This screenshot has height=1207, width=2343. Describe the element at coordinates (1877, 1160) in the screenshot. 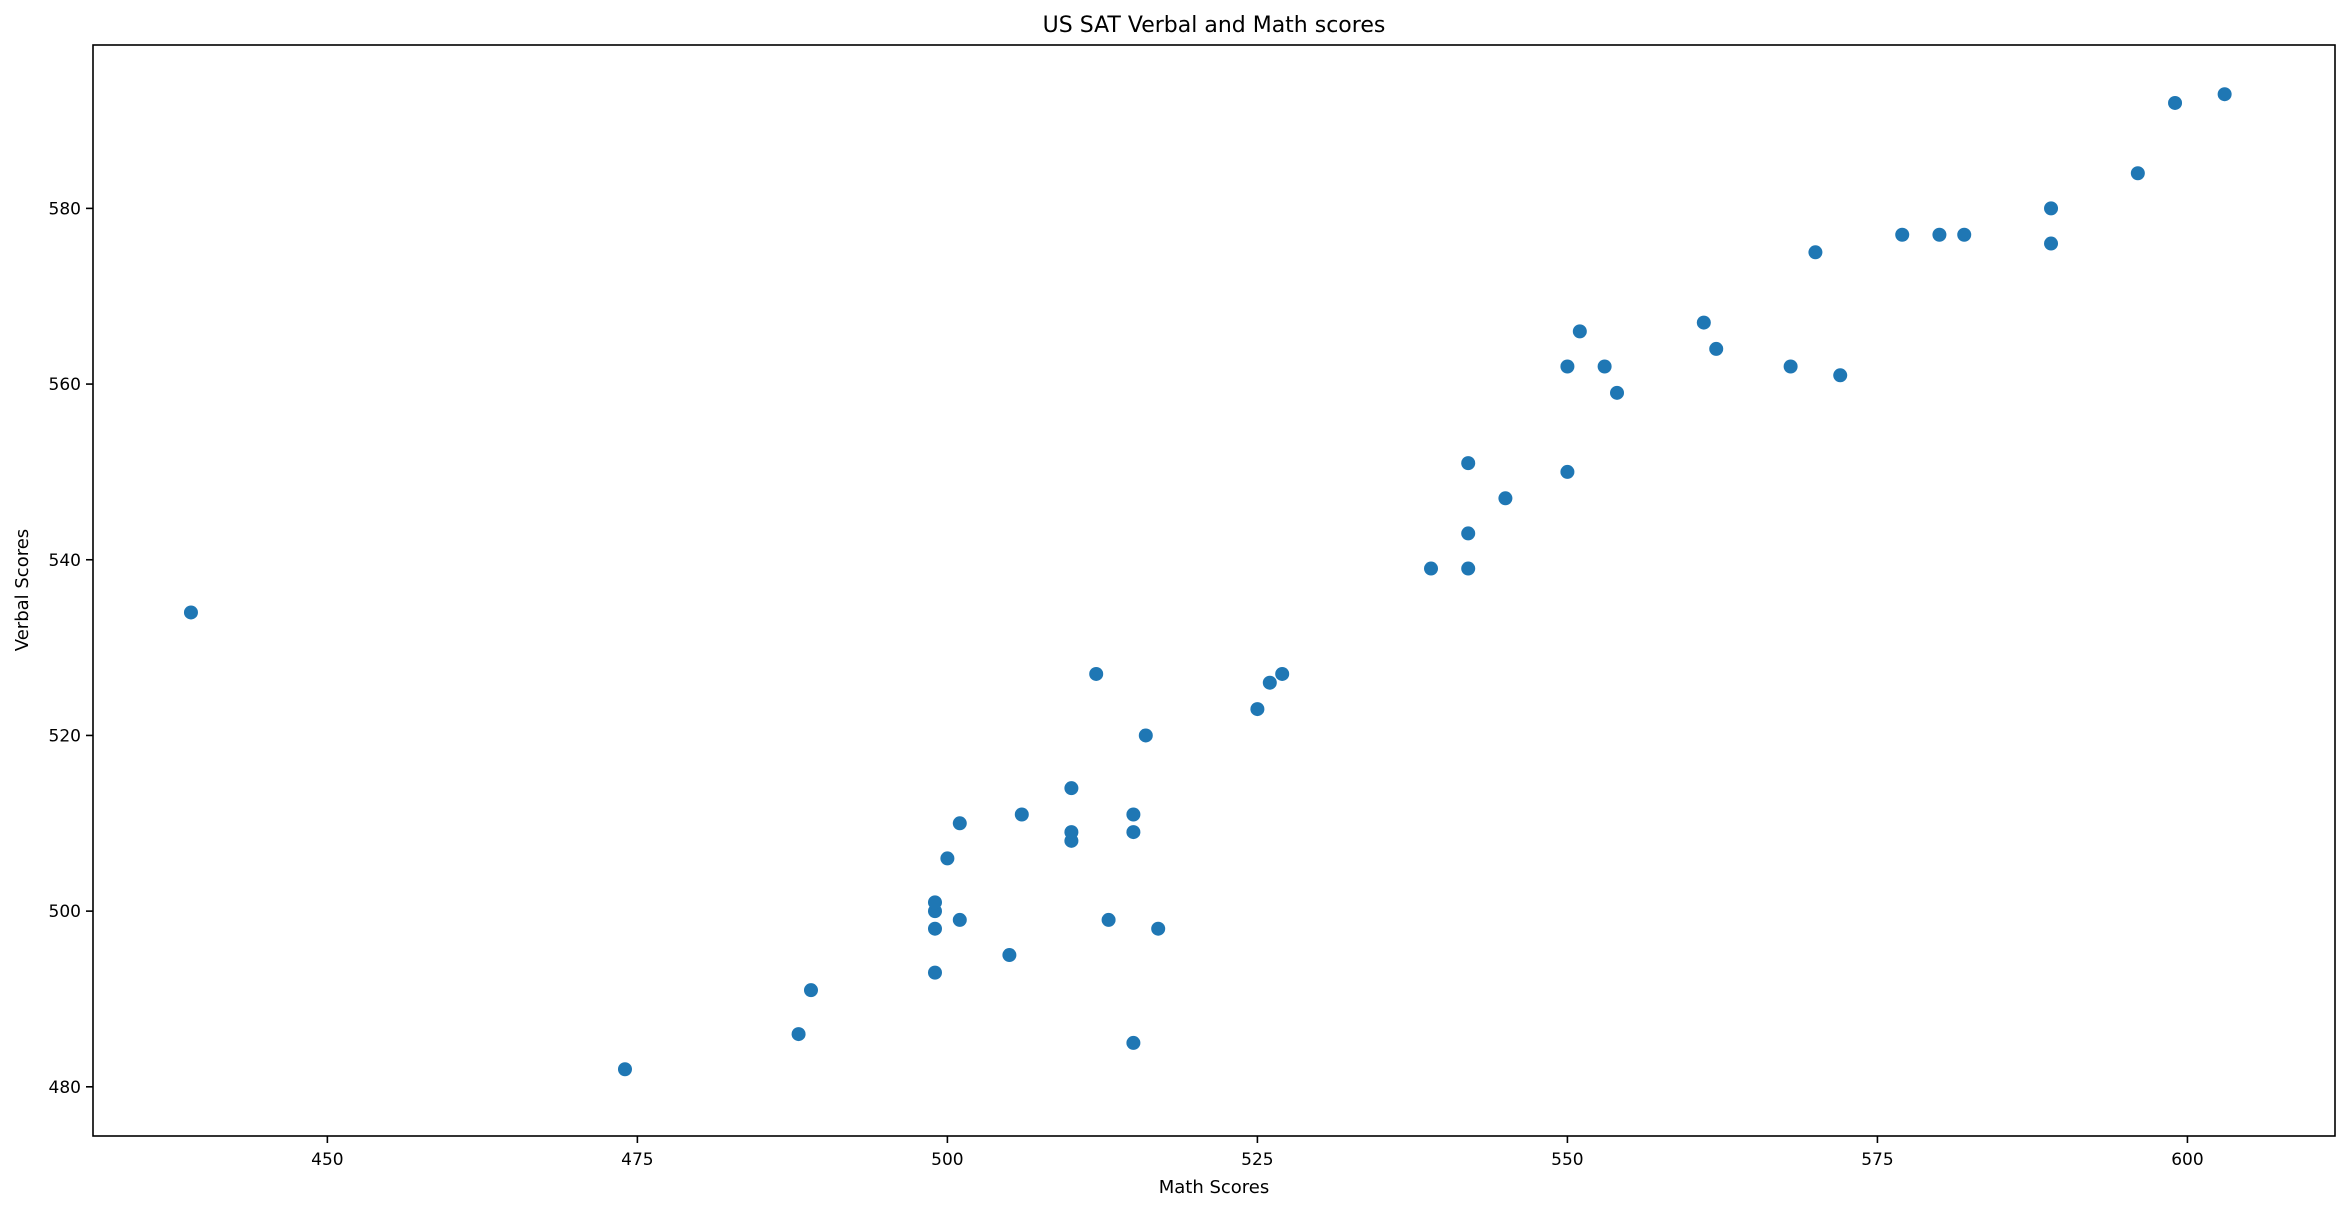

I see `x-tick-label: 575` at that location.